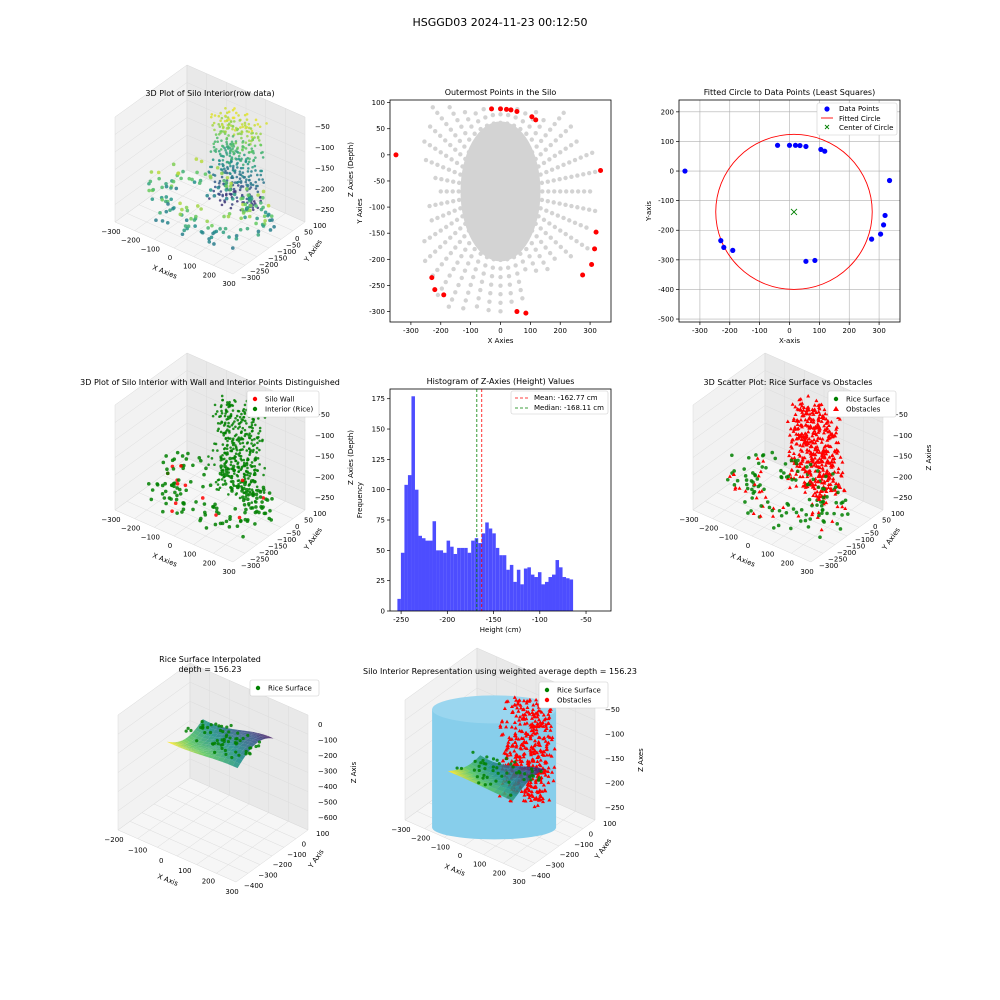 The height and width of the screenshot is (1000, 1000). I want to click on grid-line, so click(151, 396).